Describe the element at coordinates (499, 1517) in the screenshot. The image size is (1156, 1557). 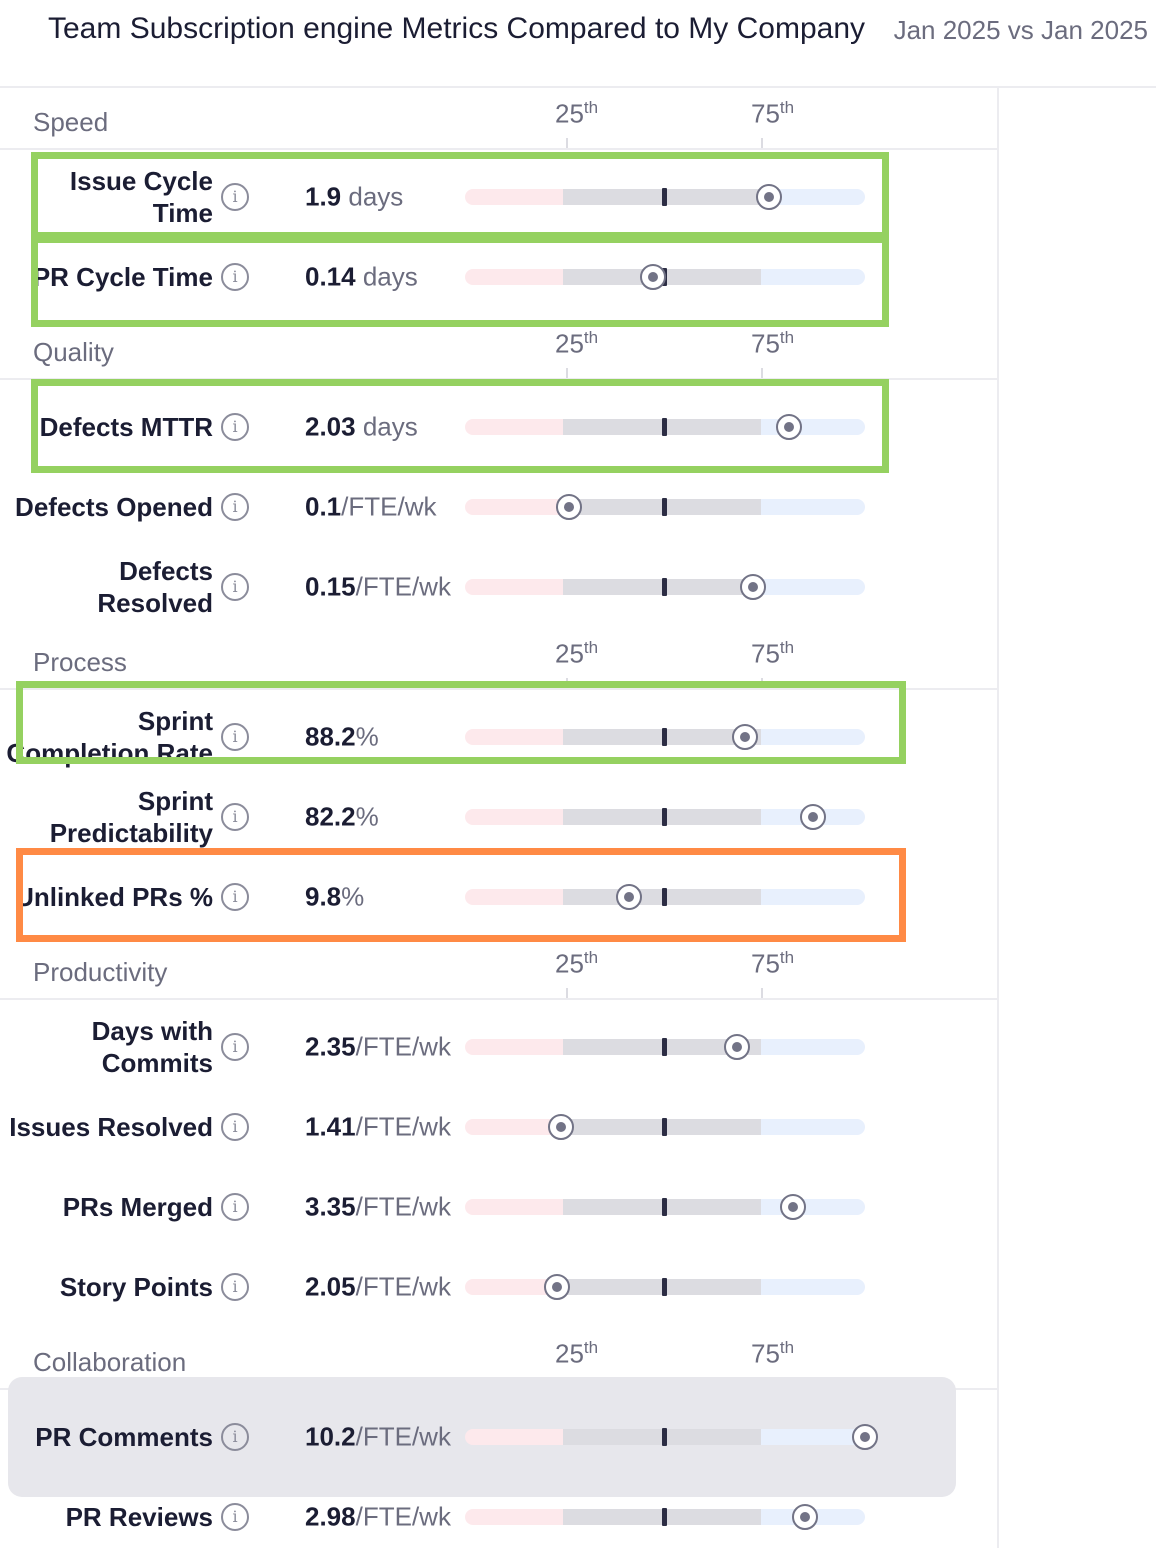
I see `metric-row: PR Reviews i 2.98/FTE/wk` at that location.